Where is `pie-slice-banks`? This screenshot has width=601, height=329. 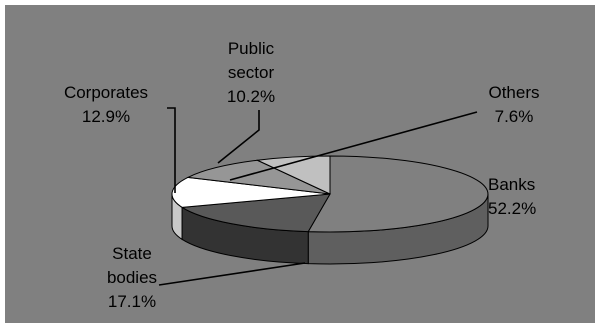
pie-slice-banks is located at coordinates (398, 194).